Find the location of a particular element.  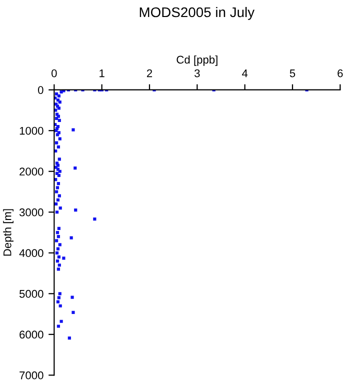

y-tick-label: 4000 is located at coordinates (31, 253).